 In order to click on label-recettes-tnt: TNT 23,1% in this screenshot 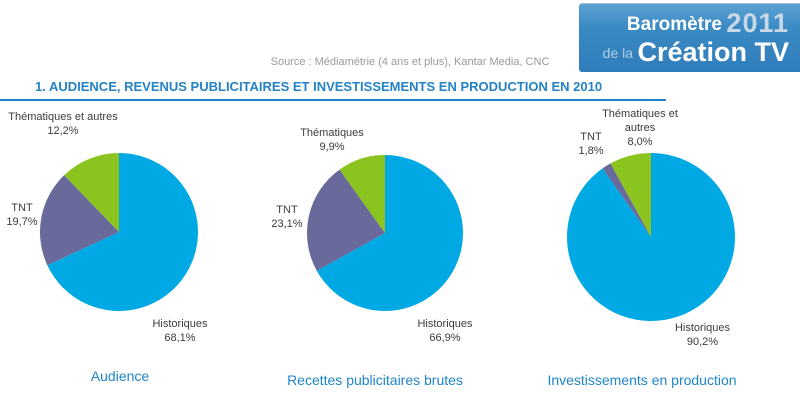, I will do `click(287, 218)`.